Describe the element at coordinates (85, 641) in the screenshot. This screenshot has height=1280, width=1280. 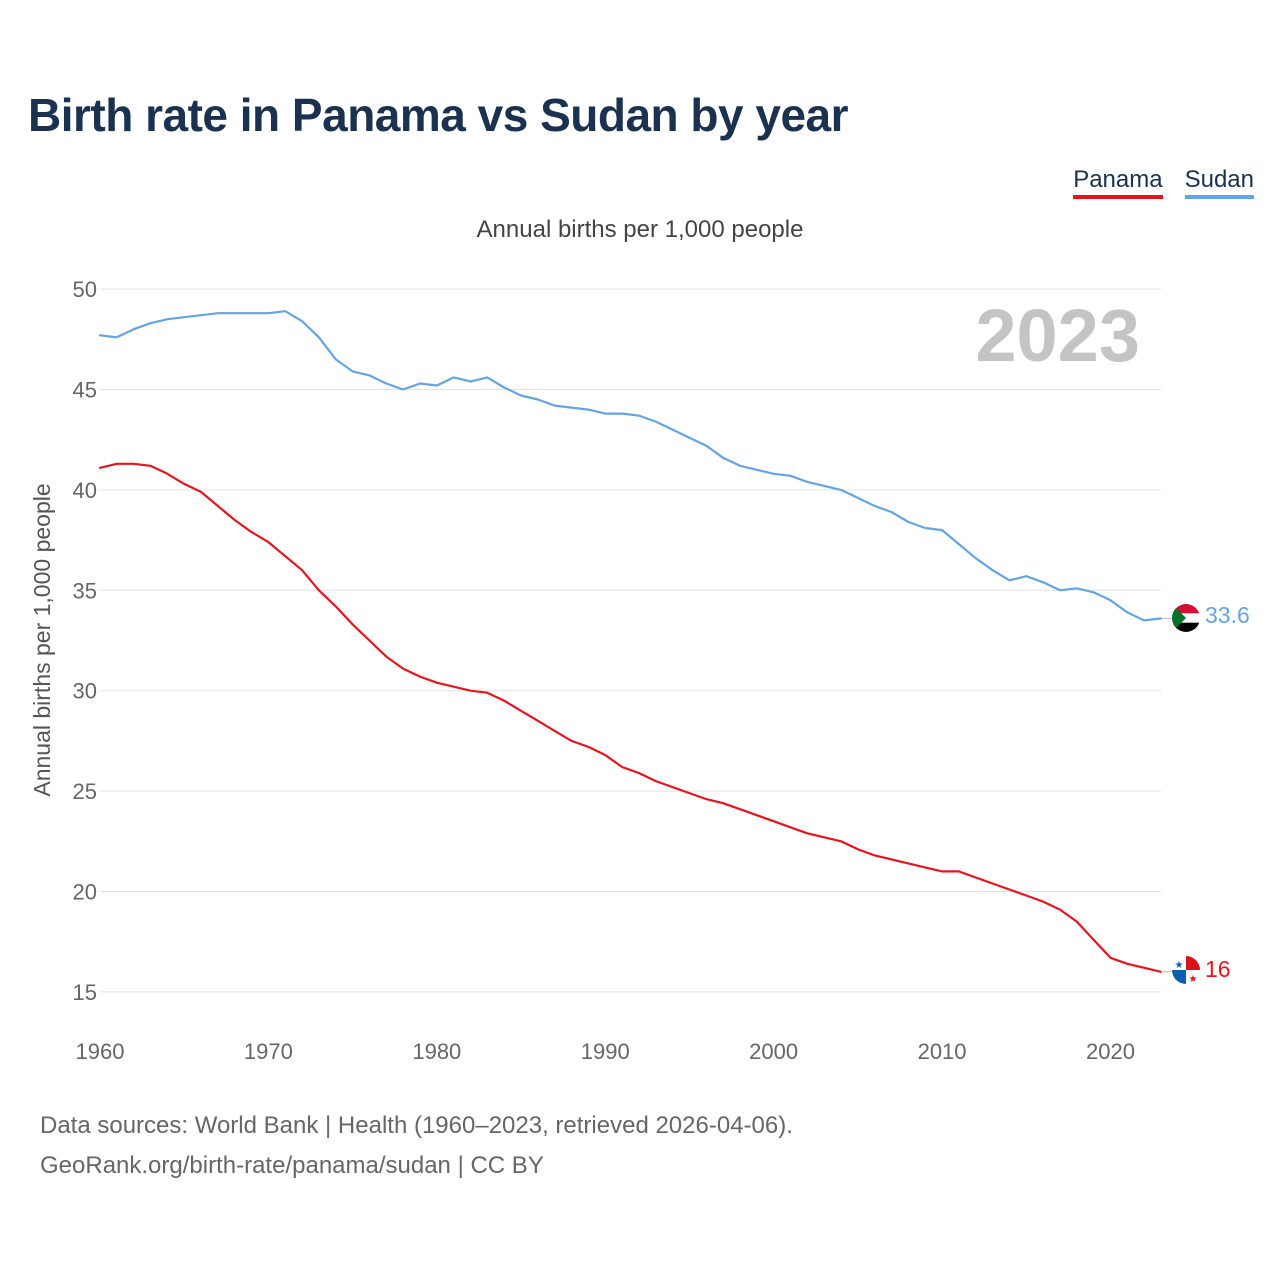
I see `y-axis-ticks: 15 20 25 30 35 40 45 50` at that location.